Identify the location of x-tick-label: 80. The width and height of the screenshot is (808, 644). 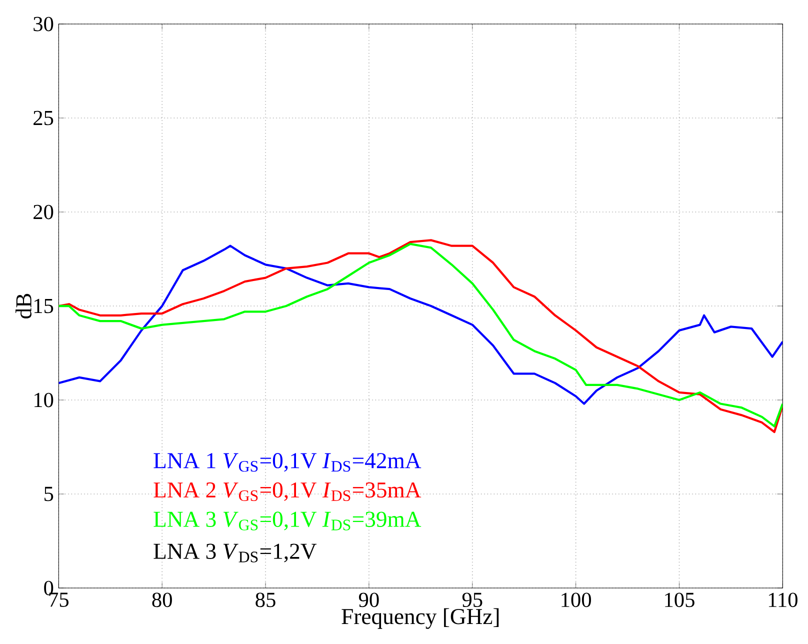
(162, 600).